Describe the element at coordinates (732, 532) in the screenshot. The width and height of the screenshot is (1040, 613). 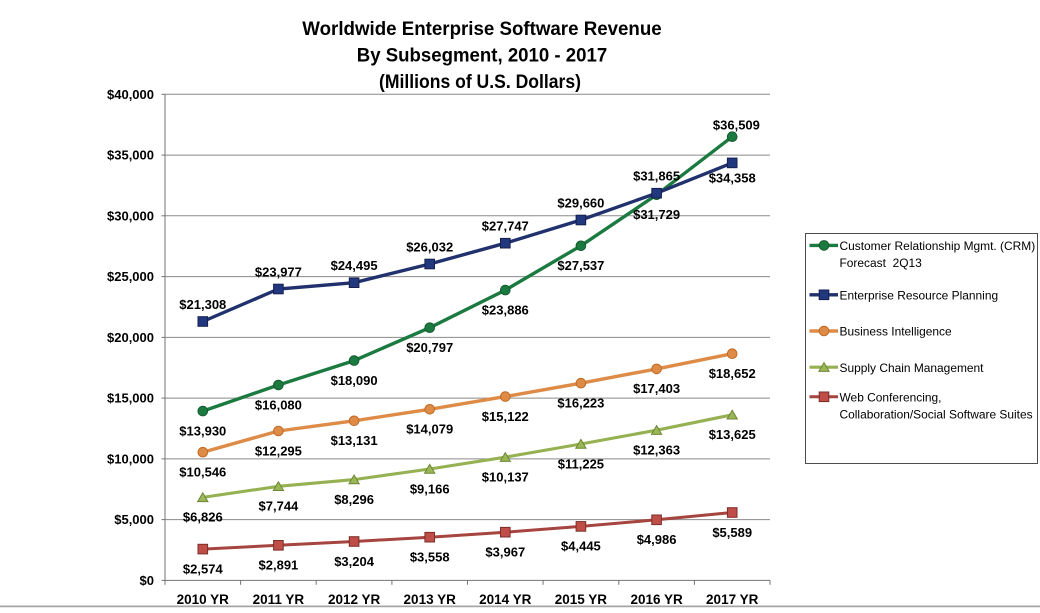
I see `svg-text: $5,589` at that location.